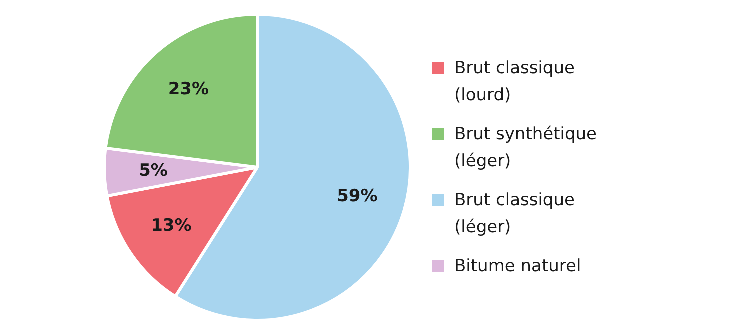 The height and width of the screenshot is (330, 740). Describe the element at coordinates (357, 196) in the screenshot. I see `data-label: 59%` at that location.